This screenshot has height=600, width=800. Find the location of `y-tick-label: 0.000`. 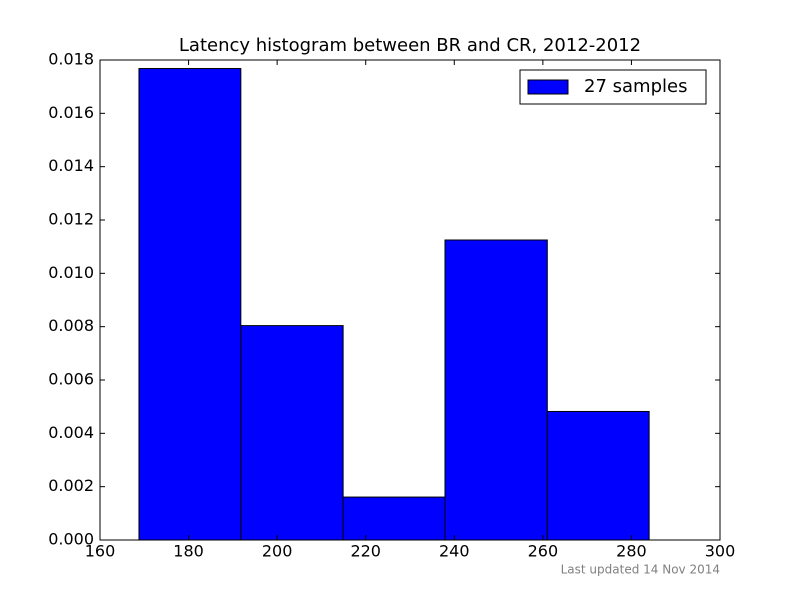

y-tick-label: 0.000 is located at coordinates (71, 539).